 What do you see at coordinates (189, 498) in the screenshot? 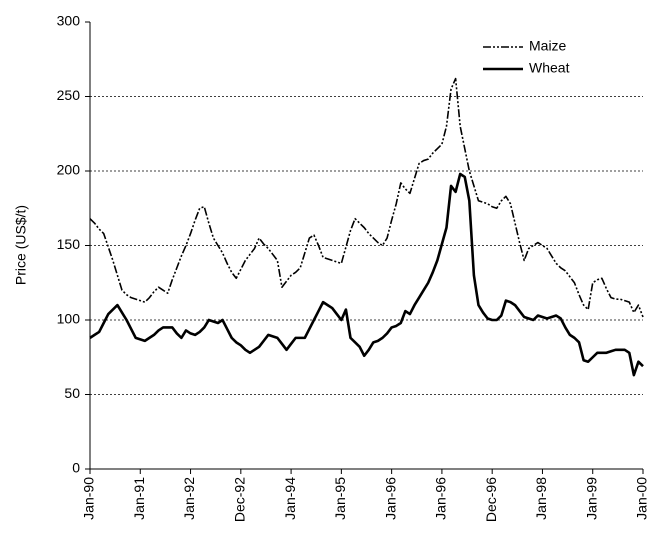
I see `x-tick-label: Jan-92` at bounding box center [189, 498].